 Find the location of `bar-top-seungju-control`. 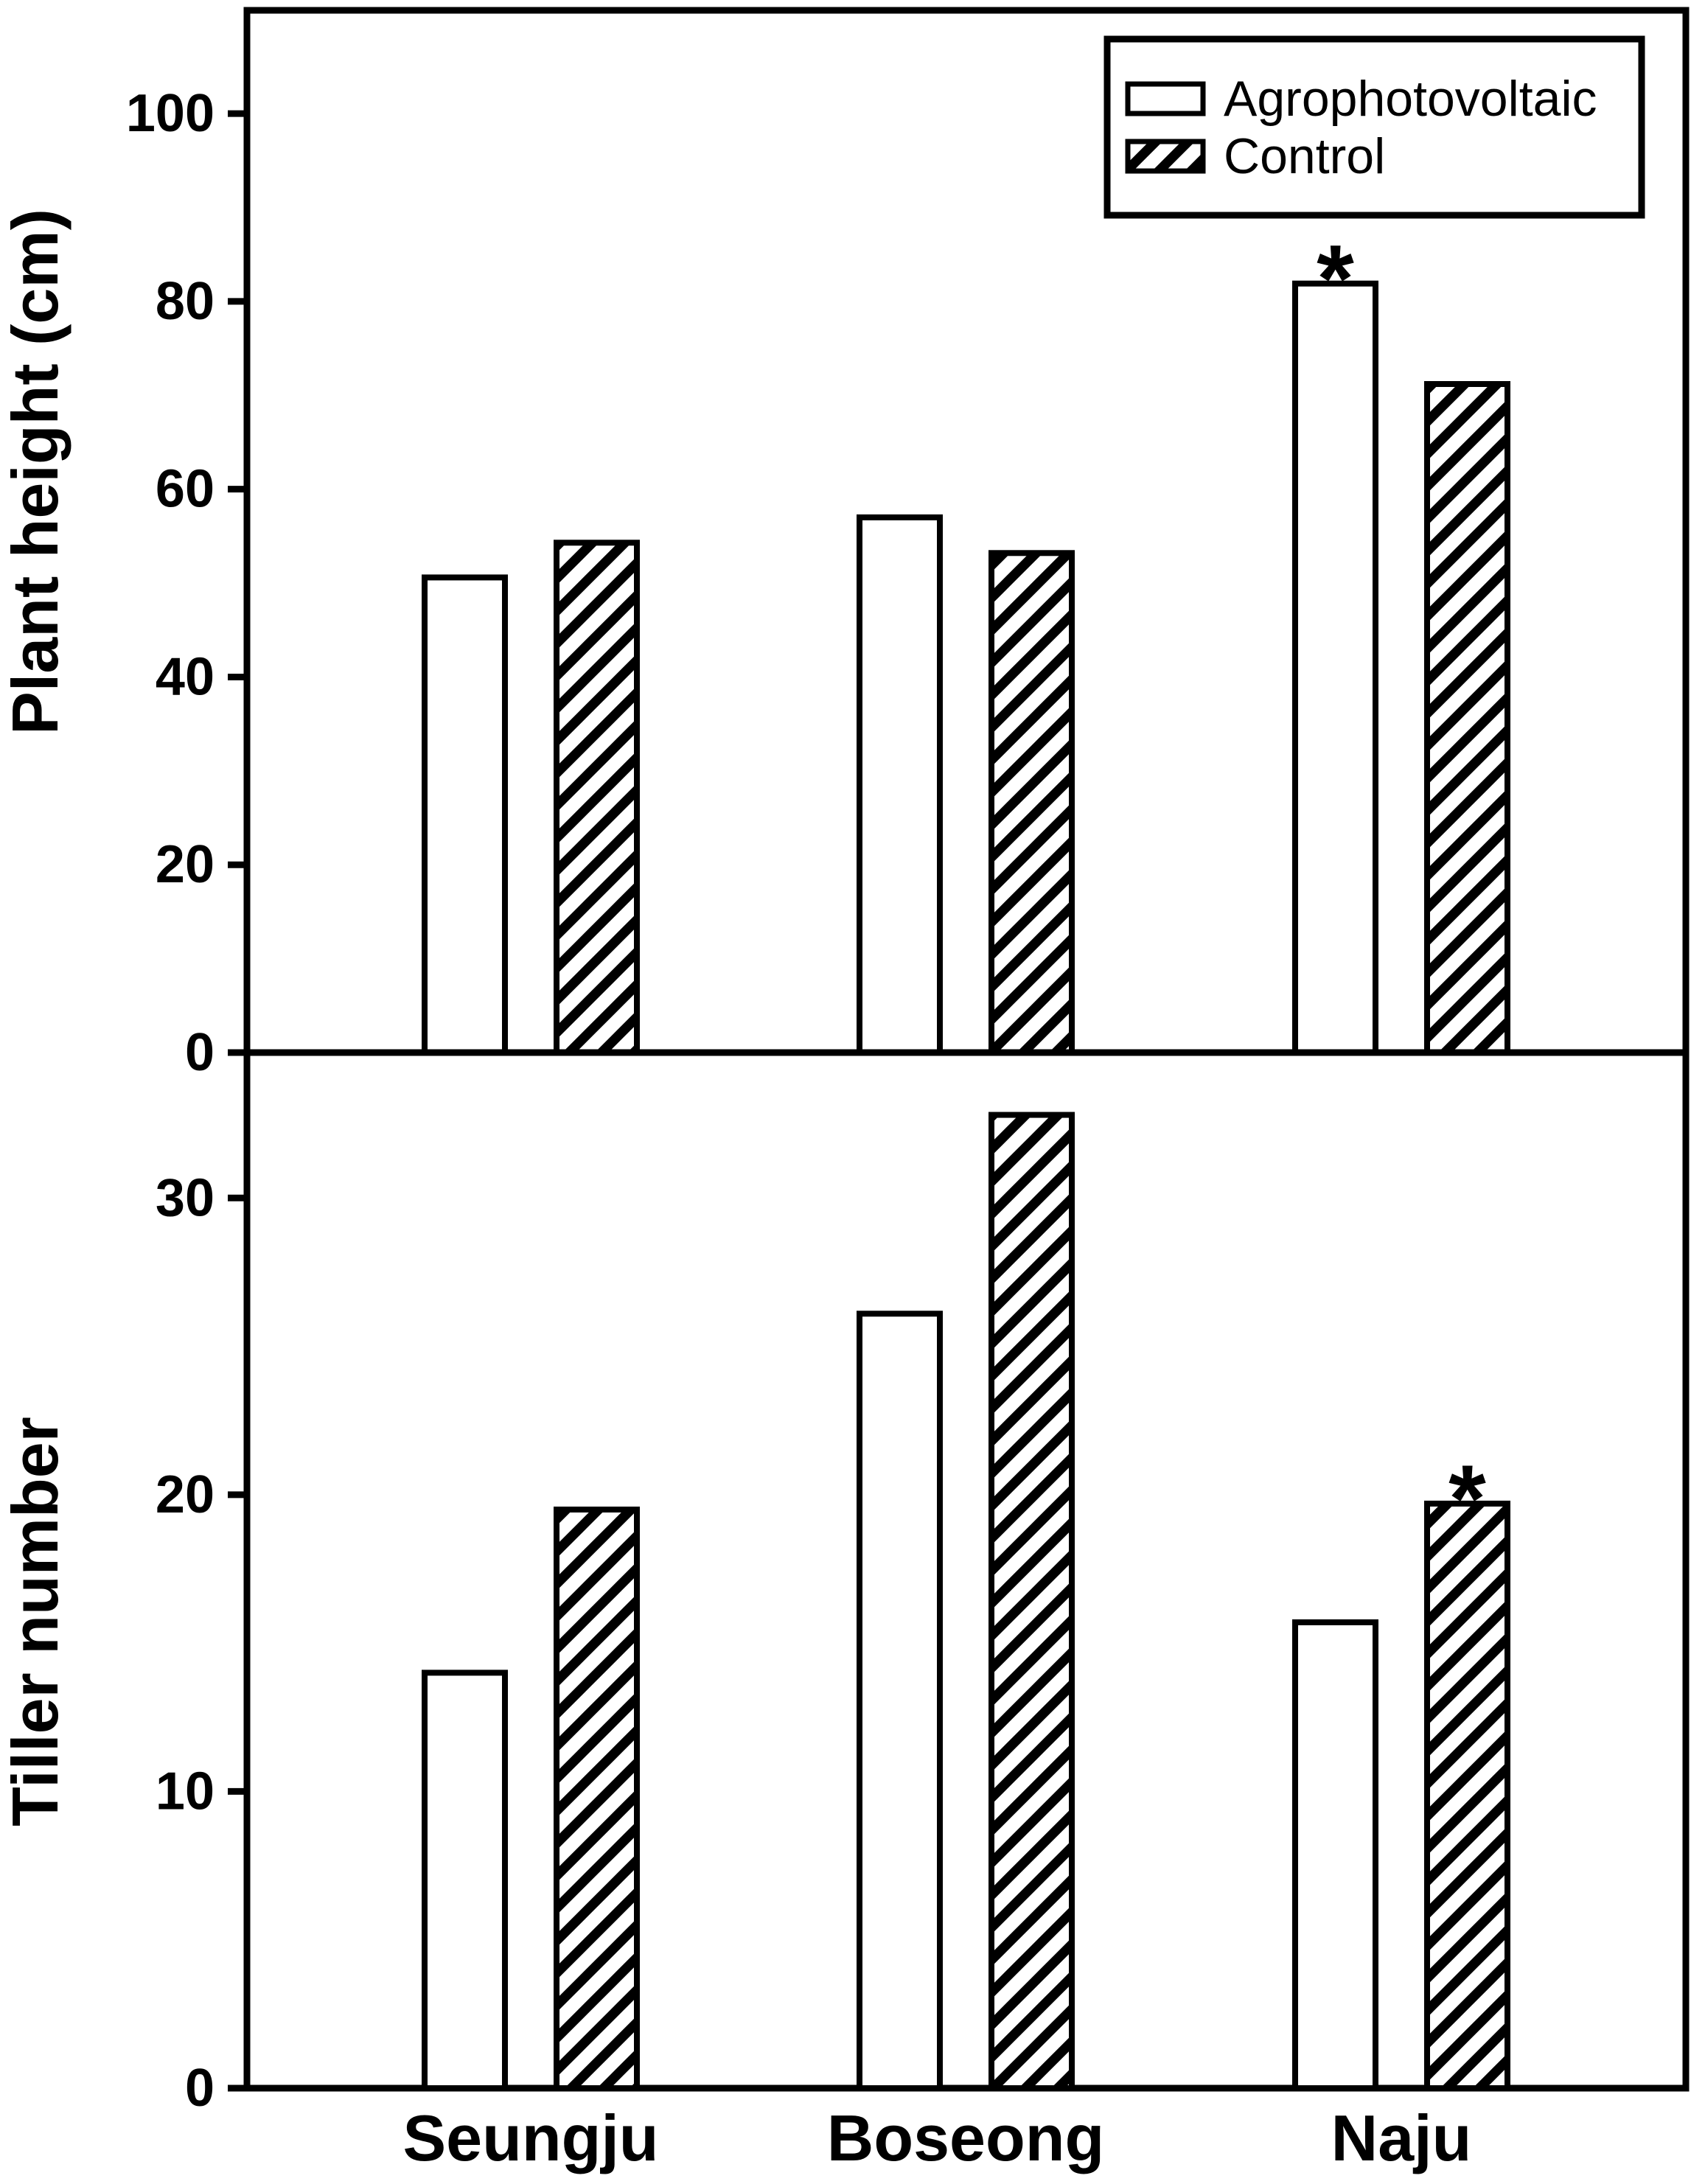

bar-top-seungju-control is located at coordinates (597, 798).